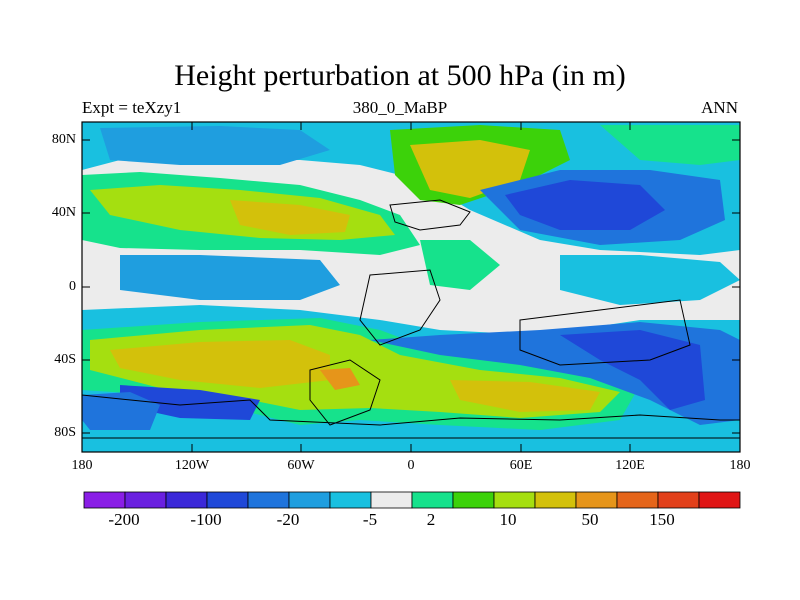  What do you see at coordinates (290, 217) in the screenshot?
I see `region-north-gold` at bounding box center [290, 217].